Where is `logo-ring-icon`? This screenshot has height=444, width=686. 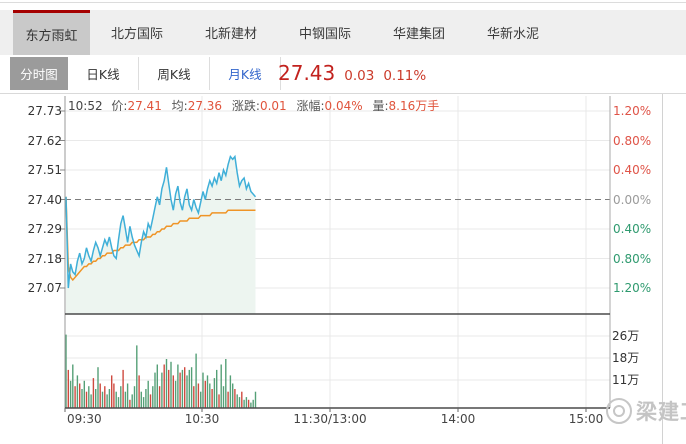 logo-ring-icon is located at coordinates (619, 411).